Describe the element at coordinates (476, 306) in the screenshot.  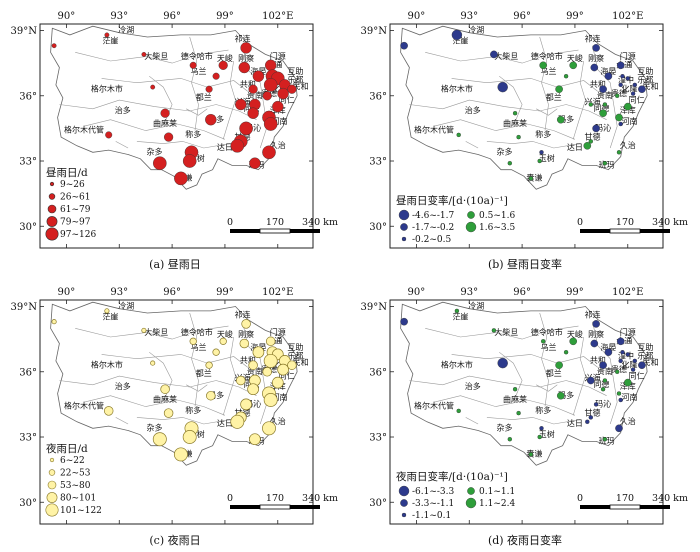
I see `city-label: 冷湖` at that location.